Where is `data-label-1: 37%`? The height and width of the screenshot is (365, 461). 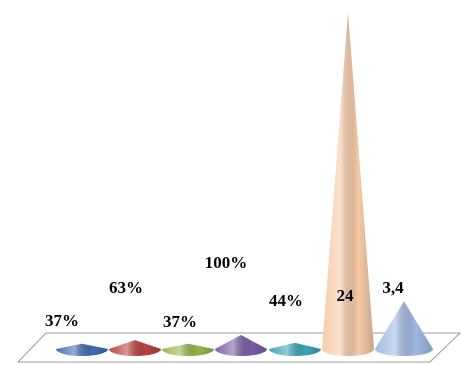 data-label-1: 37% is located at coordinates (62, 320).